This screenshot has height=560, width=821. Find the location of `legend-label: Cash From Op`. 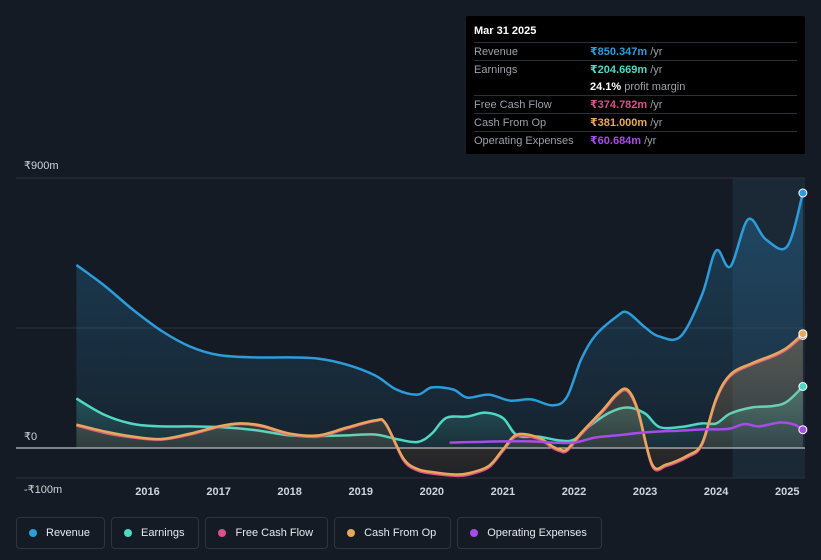

legend-label: Cash From Op is located at coordinates (400, 533).